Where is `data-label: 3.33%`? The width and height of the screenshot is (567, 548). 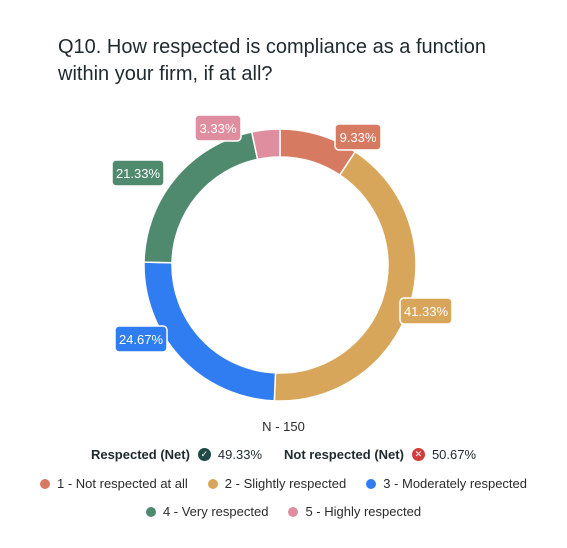 data-label: 3.33% is located at coordinates (218, 128).